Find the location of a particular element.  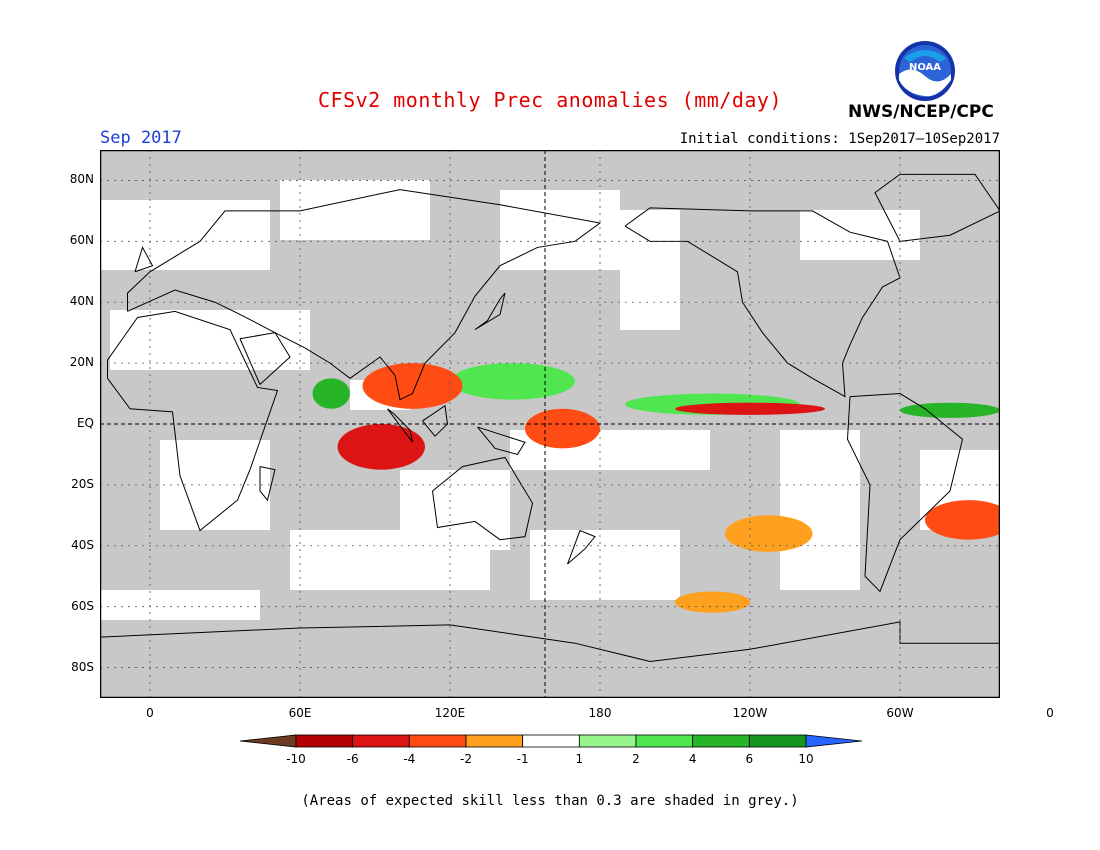

colorbar-label: -2 is located at coordinates (466, 759).